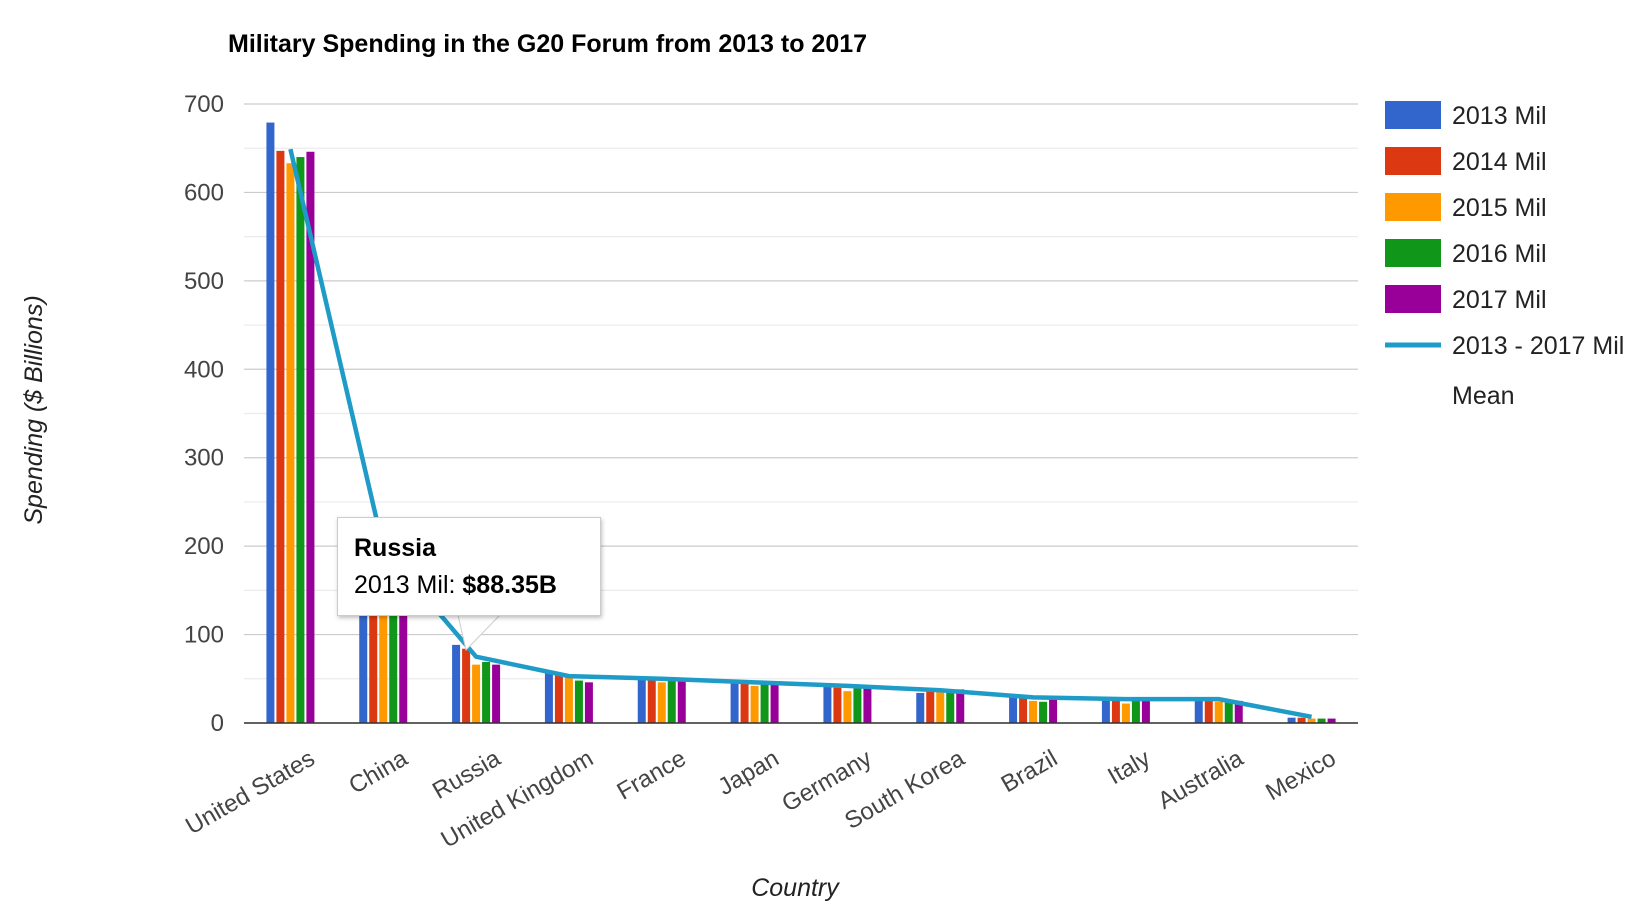  Describe the element at coordinates (204, 635) in the screenshot. I see `y-tick-label: 100` at that location.